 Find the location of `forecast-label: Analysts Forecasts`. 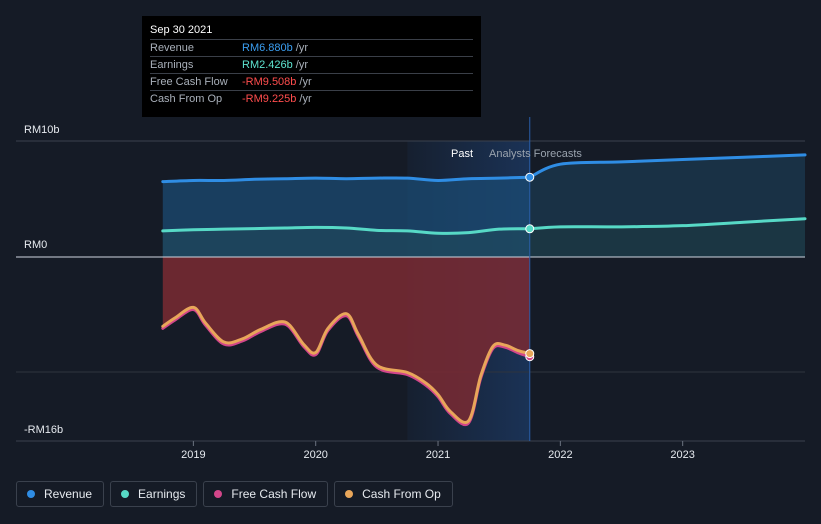

forecast-label: Analysts Forecasts is located at coordinates (535, 154).